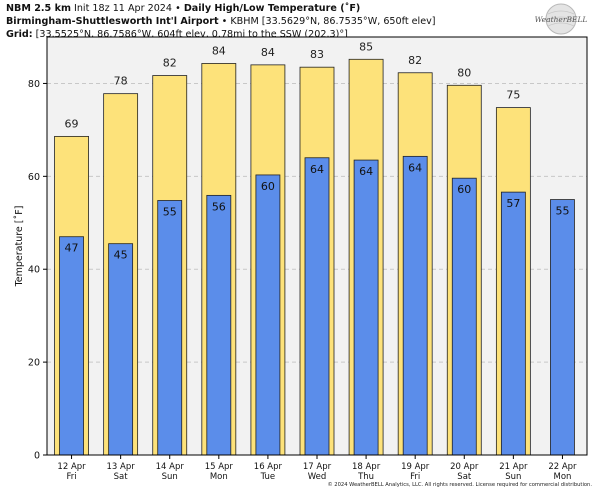  Describe the element at coordinates (272, 8) in the screenshot. I see `chart-title: Daily High/Low Temperature (˚F)` at that location.